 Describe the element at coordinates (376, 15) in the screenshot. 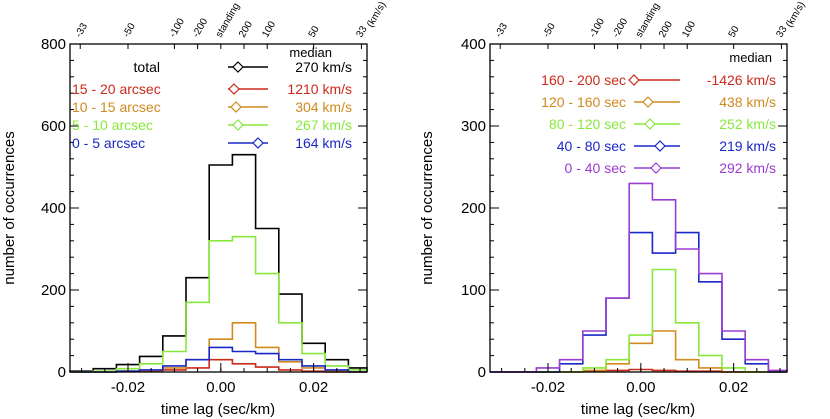

I see `left-top-axis-unit: (km/s)` at that location.